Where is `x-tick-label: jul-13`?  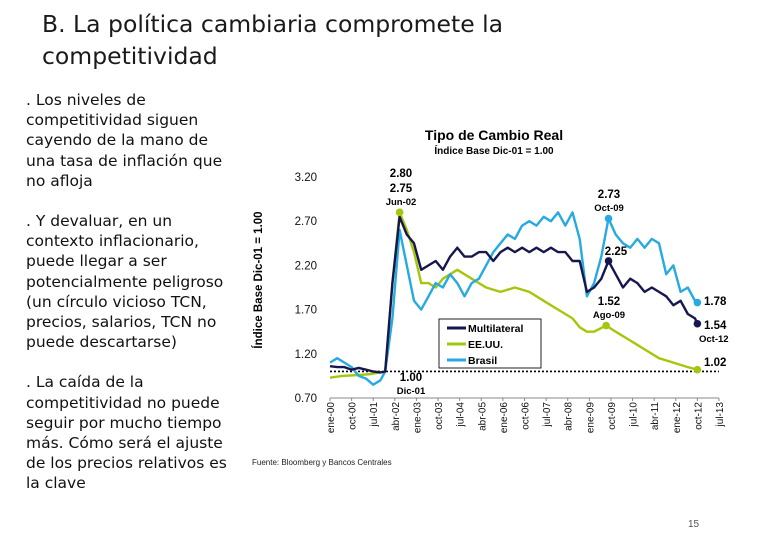 x-tick-label: jul-13 is located at coordinates (720, 415).